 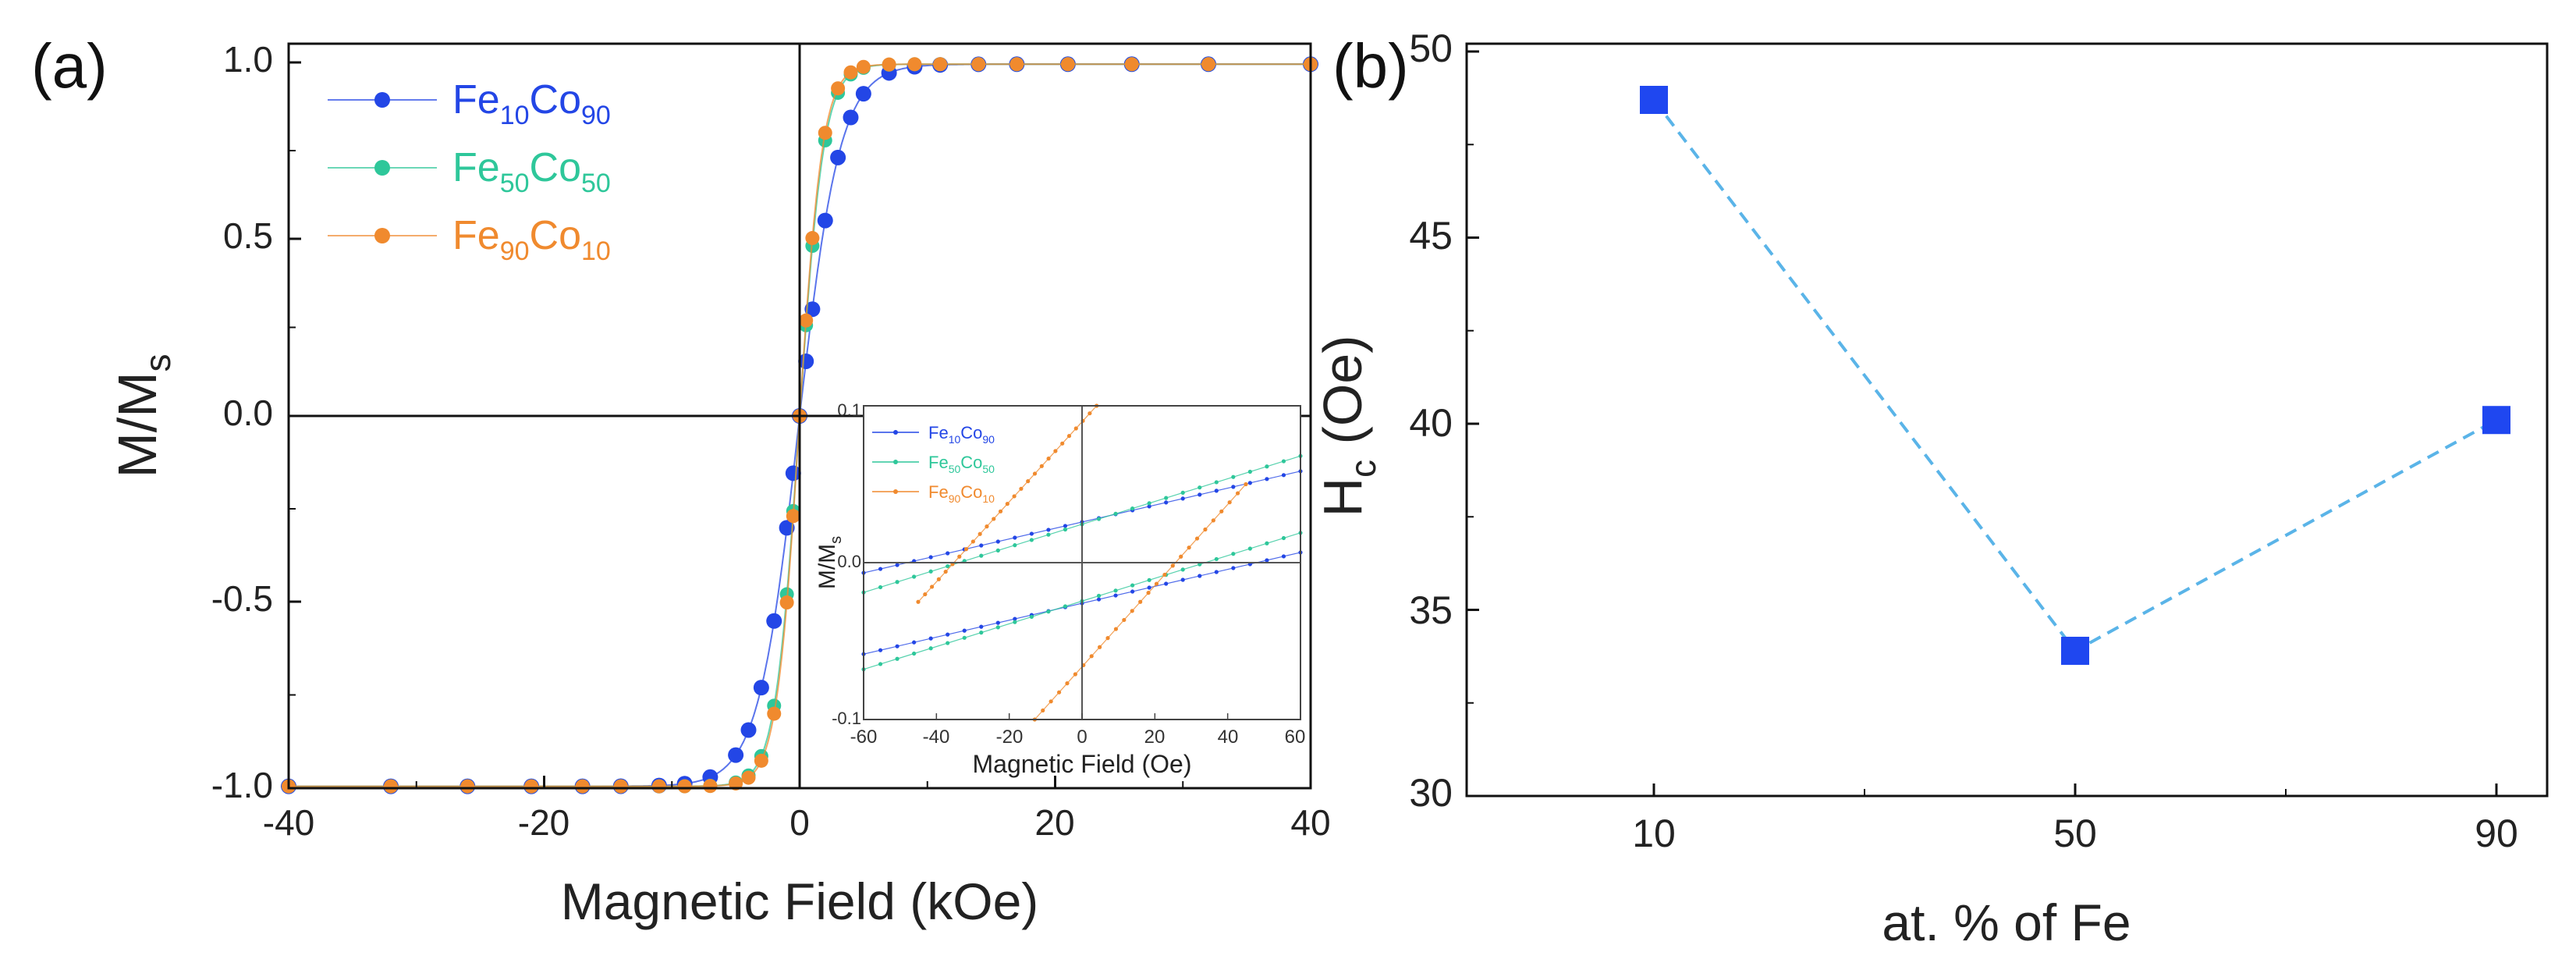 What do you see at coordinates (846, 718) in the screenshot?
I see `inset-y-tick-label: -0.1` at bounding box center [846, 718].